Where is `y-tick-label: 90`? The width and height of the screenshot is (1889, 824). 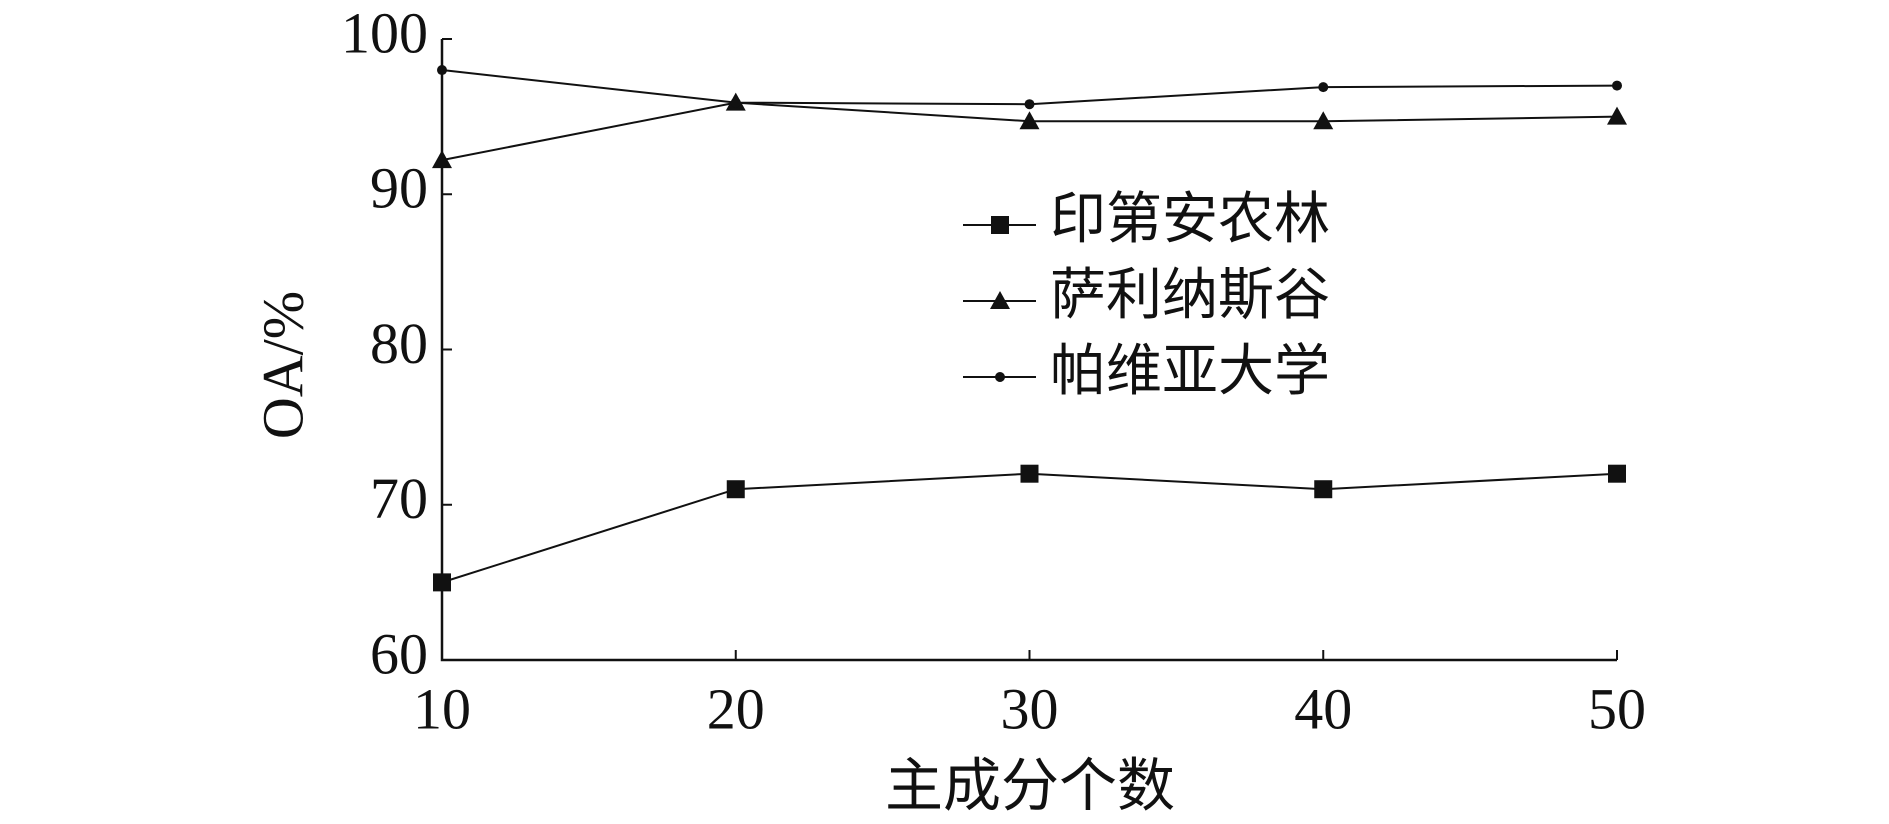 y-tick-label: 90 is located at coordinates (399, 188).